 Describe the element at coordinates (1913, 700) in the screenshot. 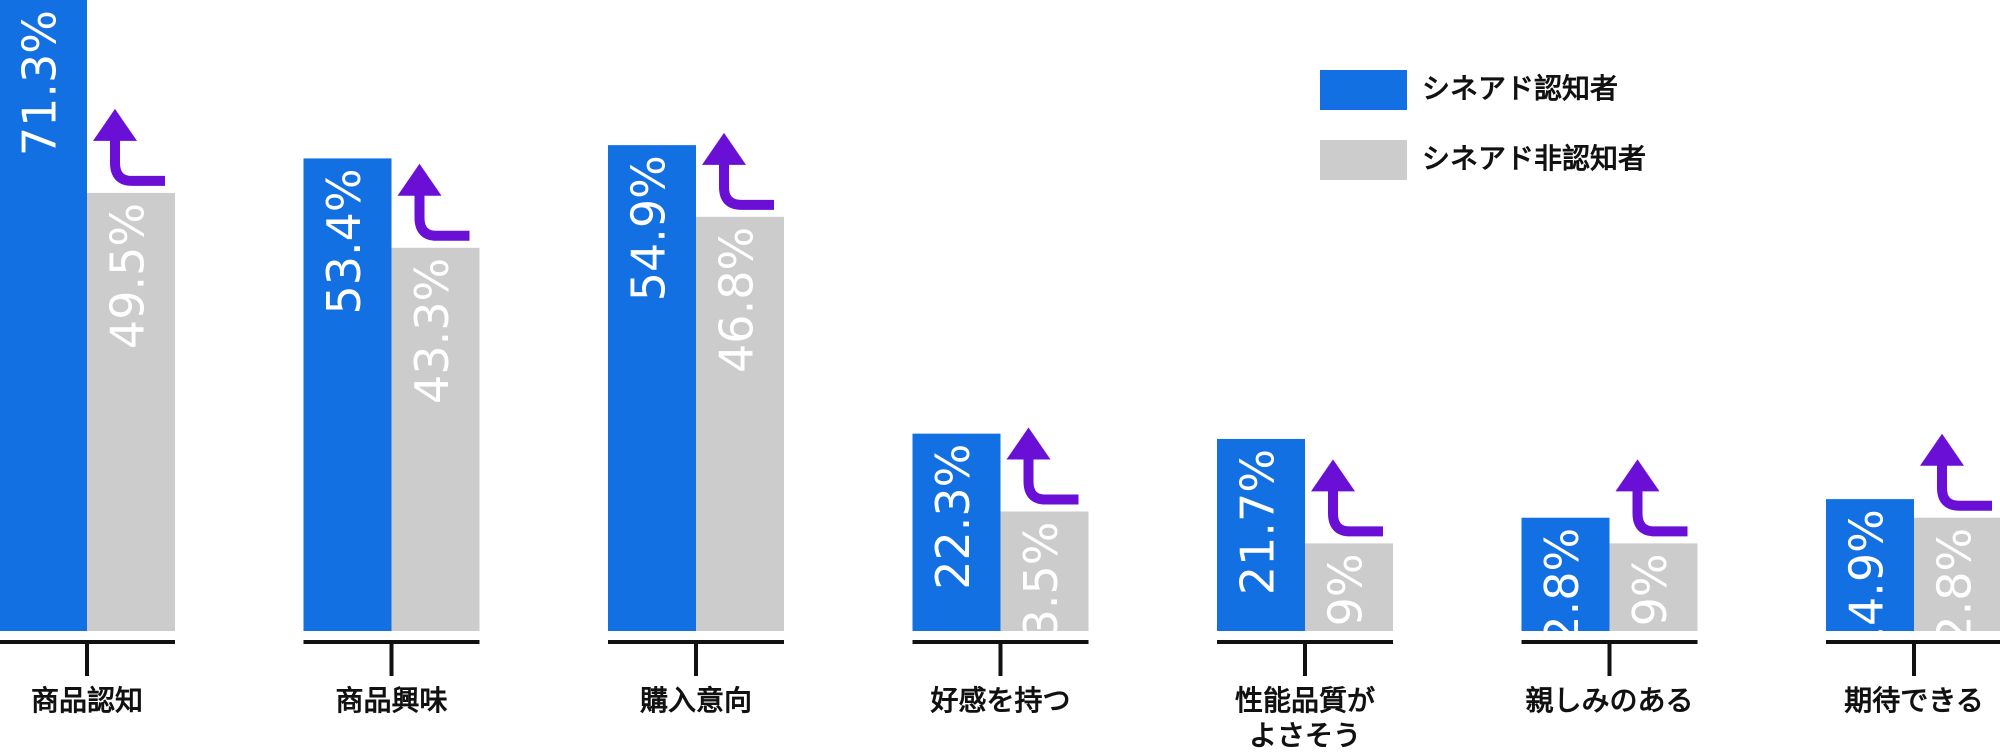

I see `x-tick-label: 期待できる` at that location.